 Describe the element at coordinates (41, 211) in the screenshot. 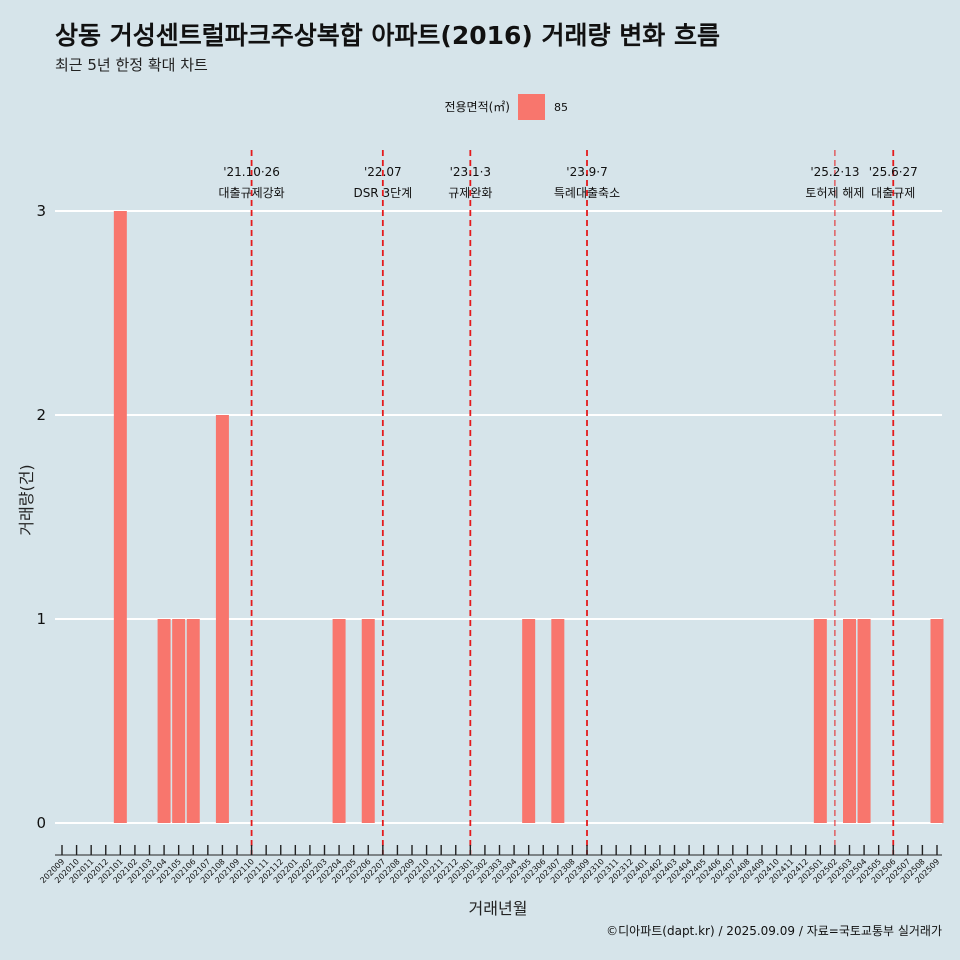

I see `y-tick-label: 3` at that location.